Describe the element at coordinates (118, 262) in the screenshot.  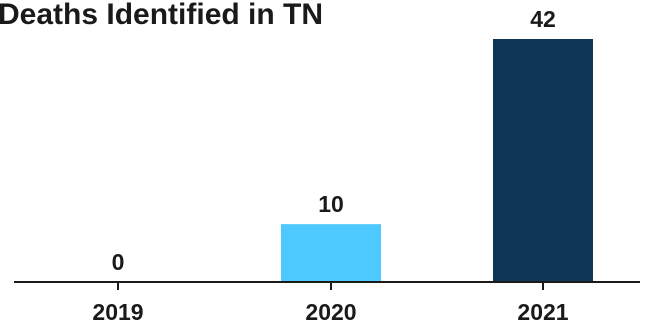
I see `value-label-2019: 0` at that location.